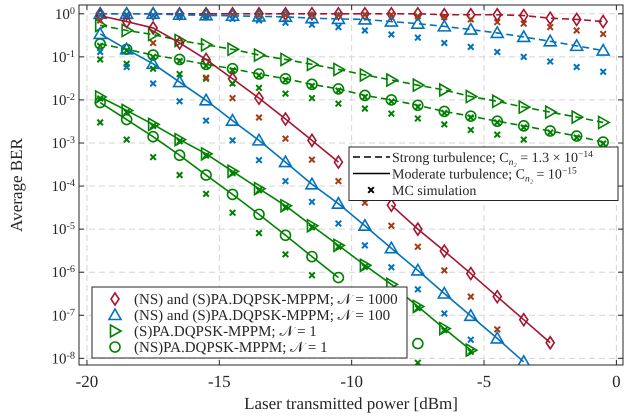 This screenshot has width=641, height=418. What do you see at coordinates (63, 273) in the screenshot?
I see `y-tick-label: 10$^{-6}$` at bounding box center [63, 273].